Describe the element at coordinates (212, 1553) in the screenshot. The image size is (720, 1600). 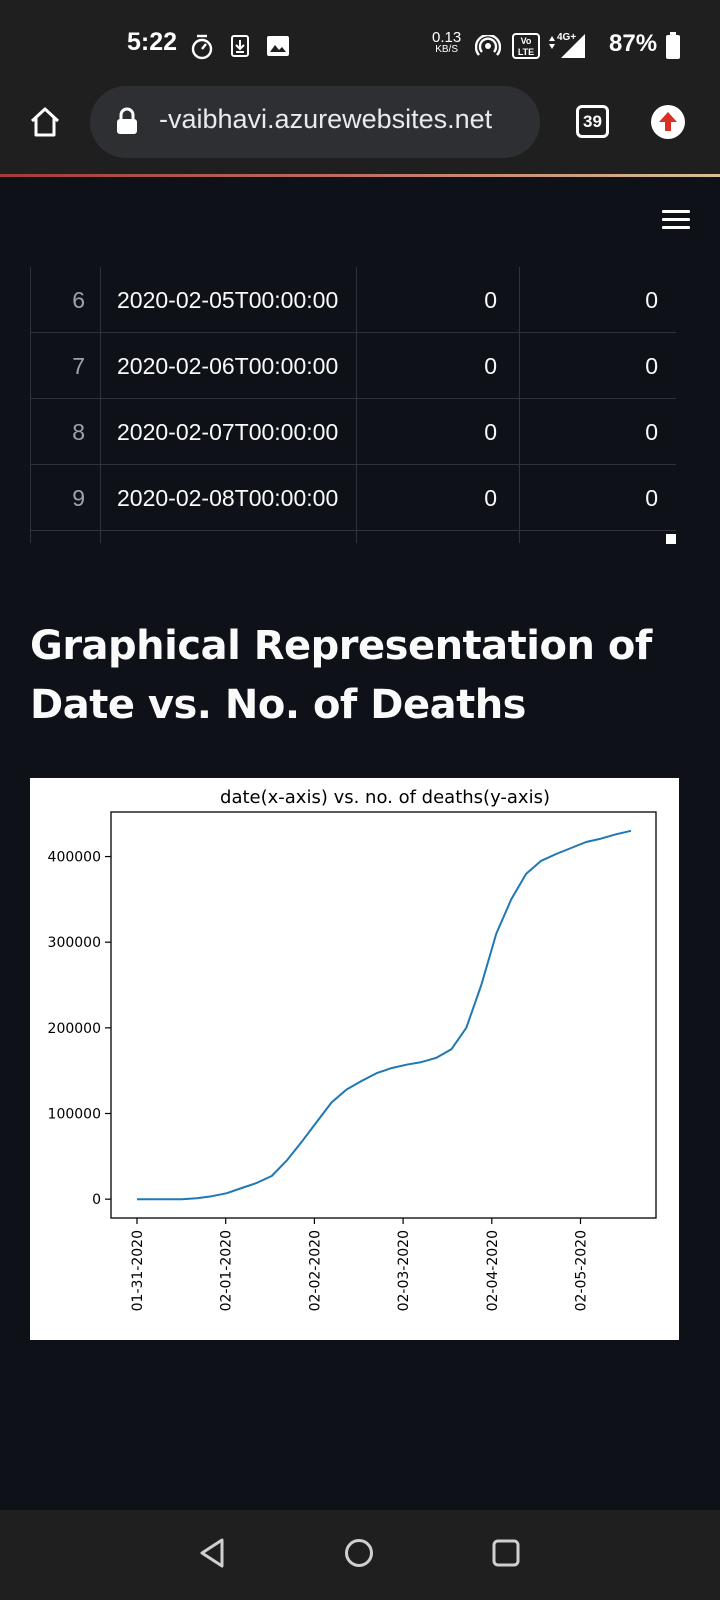
I see `back-triangle-icon` at that location.